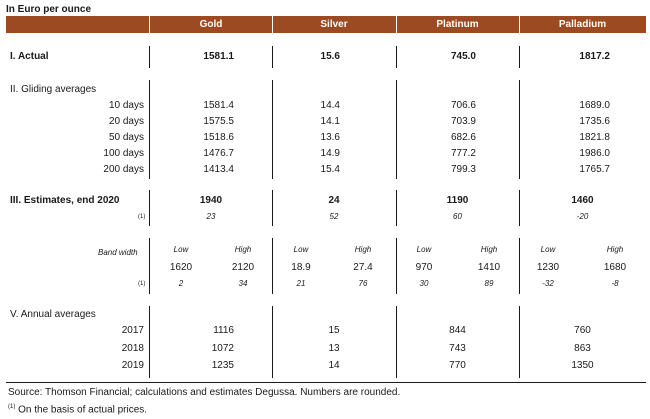  Describe the element at coordinates (582, 24) in the screenshot. I see `column-header-palladium: Palladium` at that location.